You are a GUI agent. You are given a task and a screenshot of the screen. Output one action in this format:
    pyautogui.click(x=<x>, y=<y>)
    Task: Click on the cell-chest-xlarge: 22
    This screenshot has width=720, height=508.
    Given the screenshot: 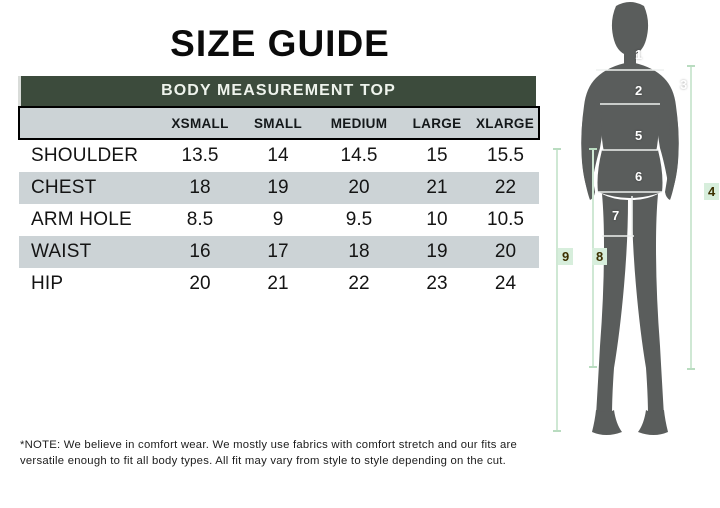 What is the action you would take?
    pyautogui.click(x=505, y=188)
    